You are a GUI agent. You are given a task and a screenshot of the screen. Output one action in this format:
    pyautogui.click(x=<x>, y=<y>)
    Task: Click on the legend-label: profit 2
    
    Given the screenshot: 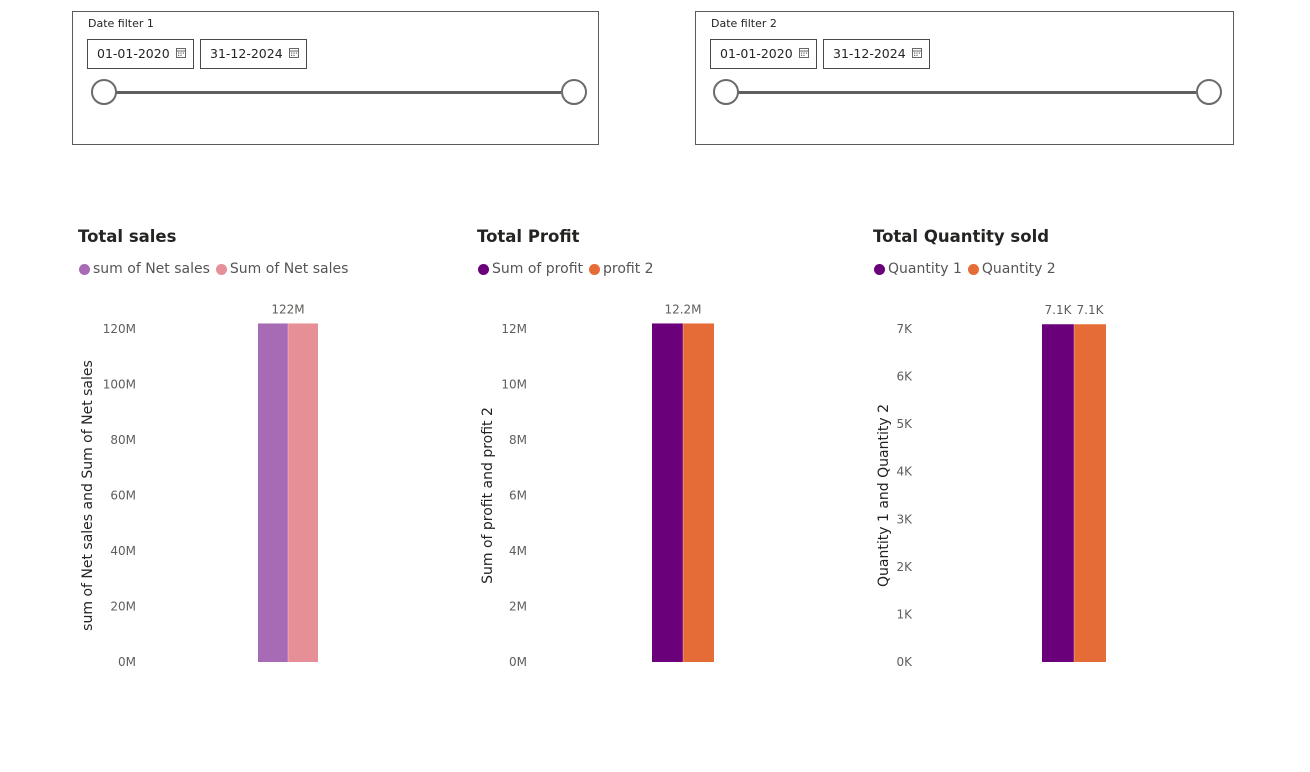 What is the action you would take?
    pyautogui.click(x=628, y=269)
    